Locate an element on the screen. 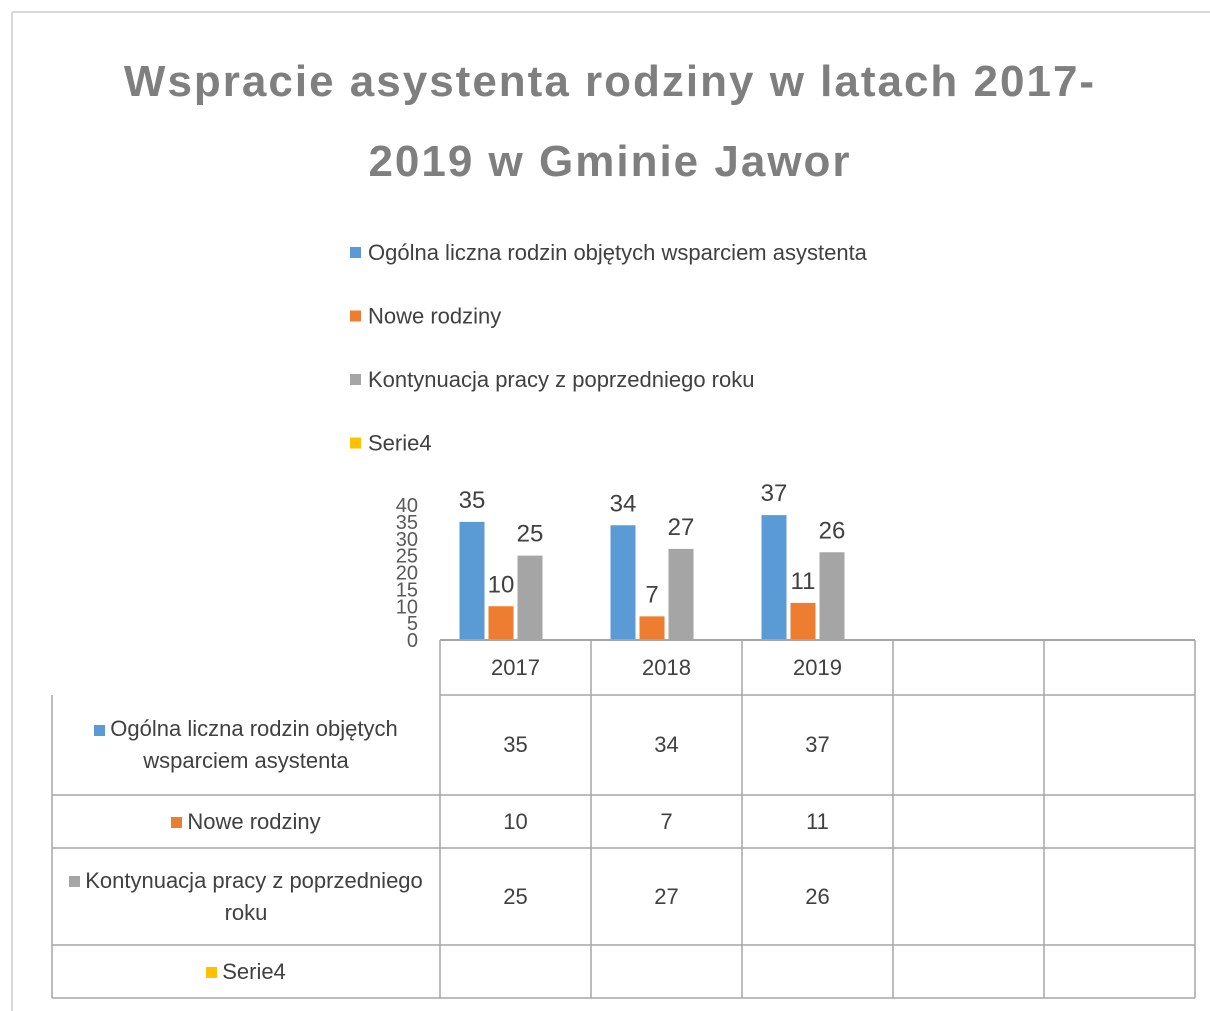 Image resolution: width=1210 pixels, height=1011 pixels. y-tick-label: 30 is located at coordinates (407, 540).